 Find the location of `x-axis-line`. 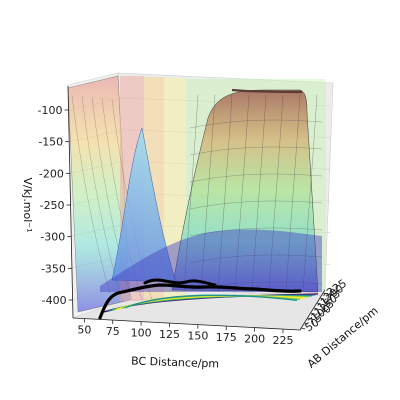

x-axis-line is located at coordinates (186, 324).